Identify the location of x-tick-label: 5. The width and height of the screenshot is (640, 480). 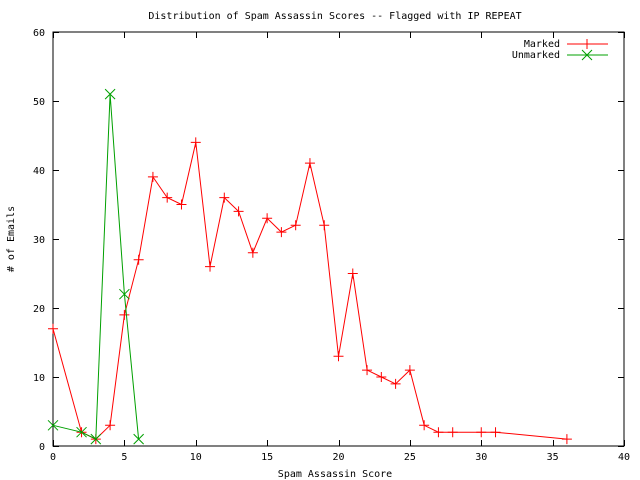
(124, 457).